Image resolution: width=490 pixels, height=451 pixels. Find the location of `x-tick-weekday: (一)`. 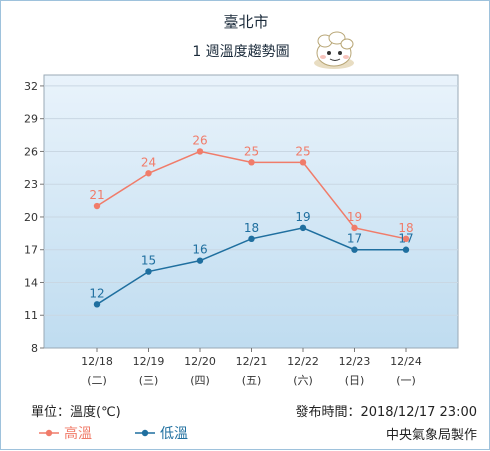

x-tick-weekday: (一) is located at coordinates (406, 380).